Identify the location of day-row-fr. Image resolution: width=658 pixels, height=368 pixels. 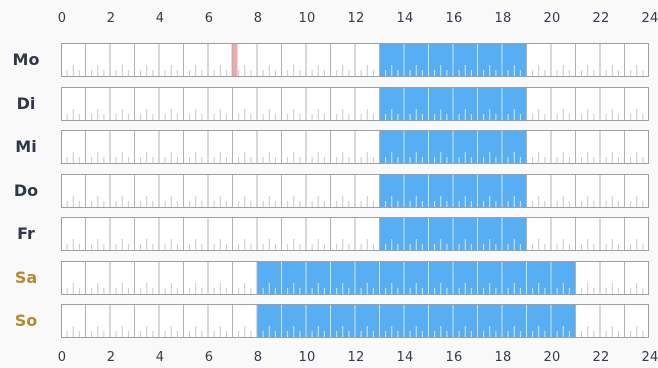
(355, 234).